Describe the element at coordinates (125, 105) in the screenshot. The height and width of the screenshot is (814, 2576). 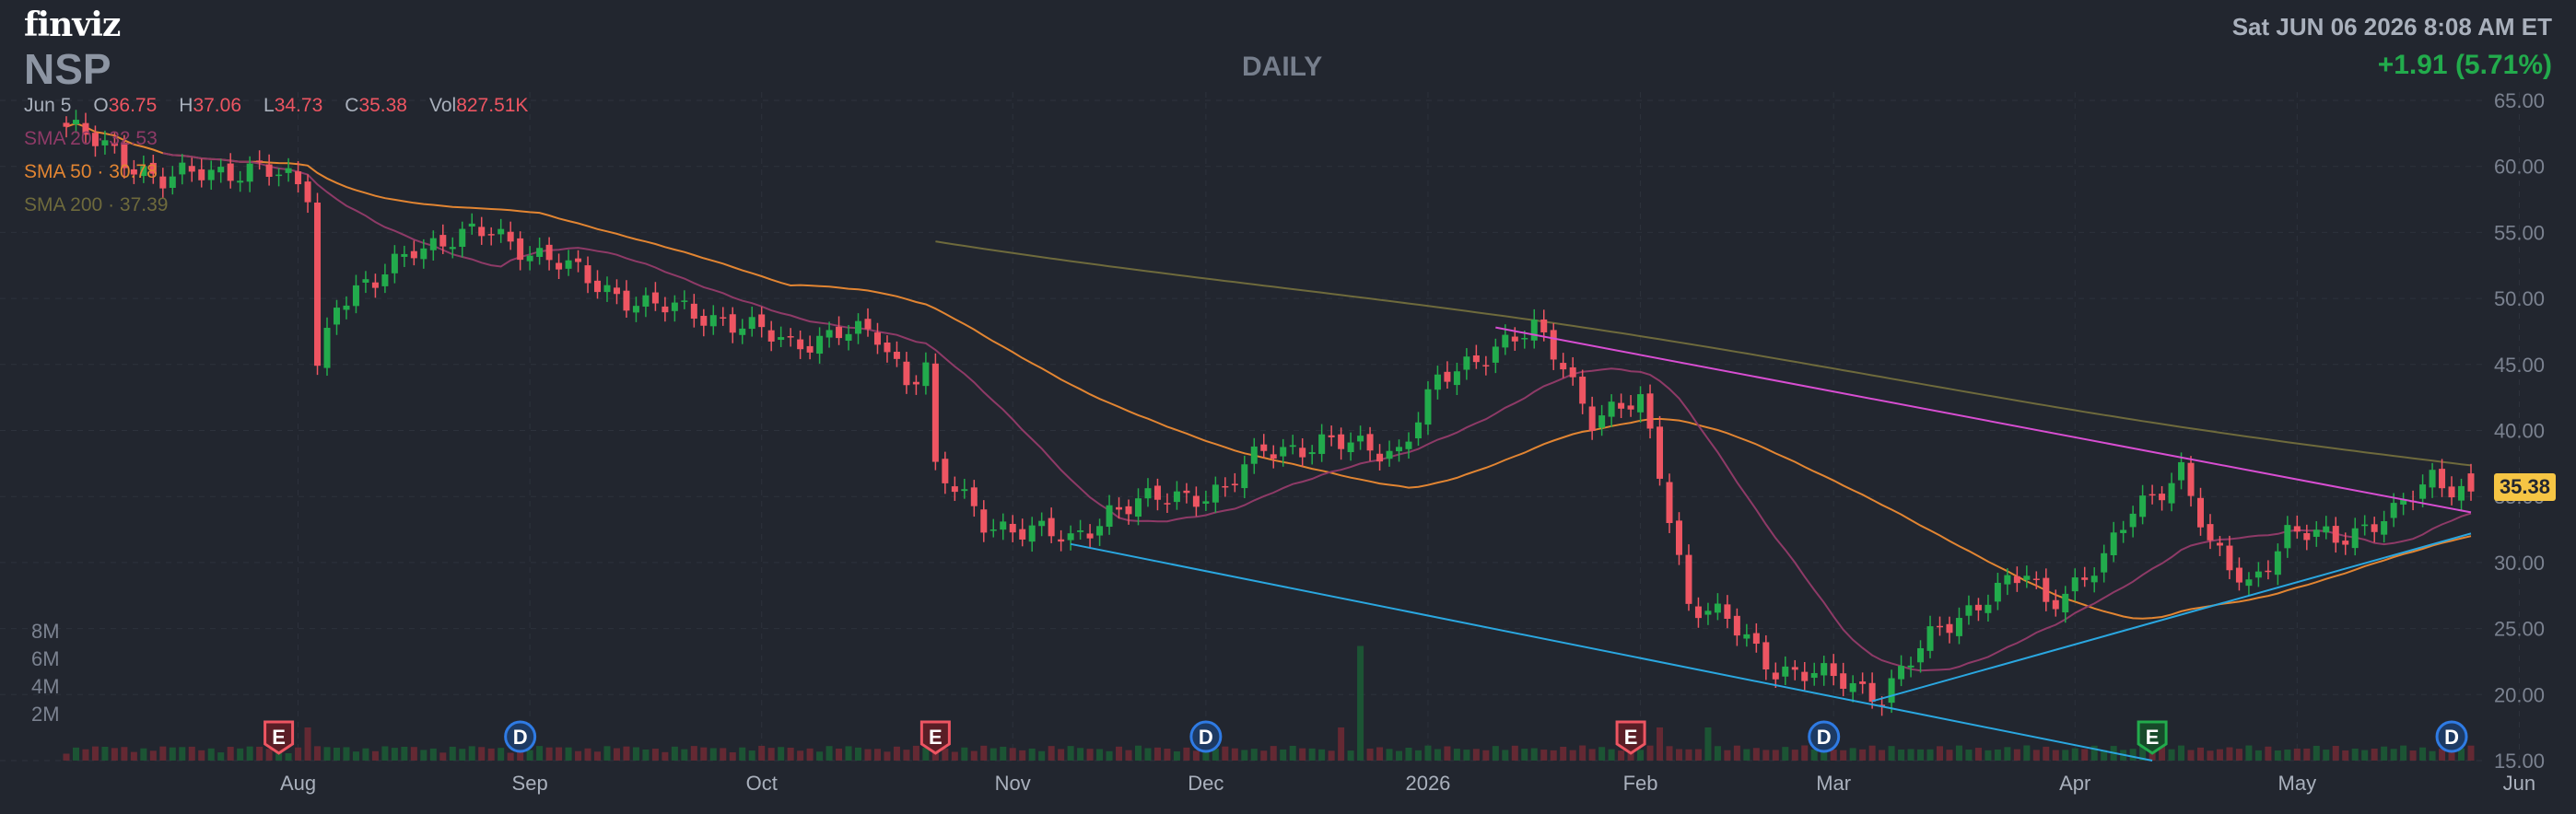
I see `ohlc-open: O36.75` at that location.